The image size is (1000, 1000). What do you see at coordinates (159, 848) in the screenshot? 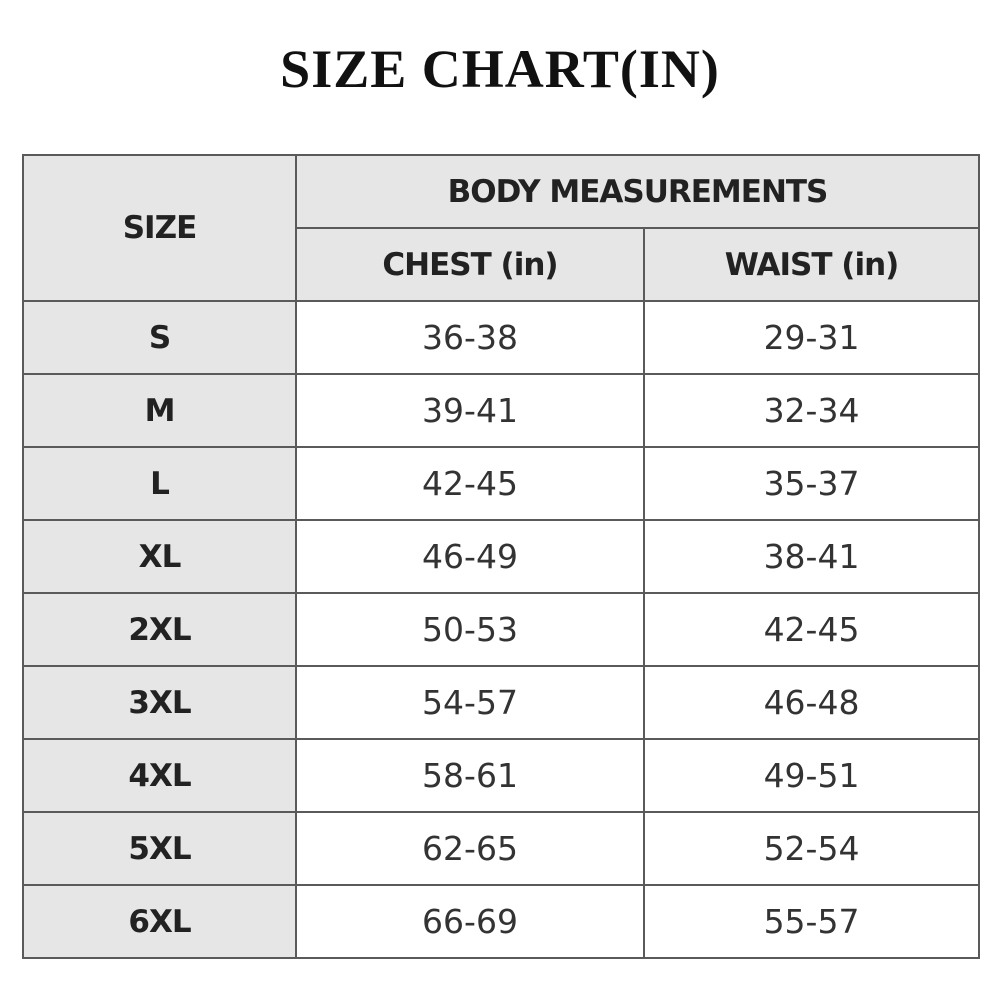
I see `size-cell: 5XL` at bounding box center [159, 848].